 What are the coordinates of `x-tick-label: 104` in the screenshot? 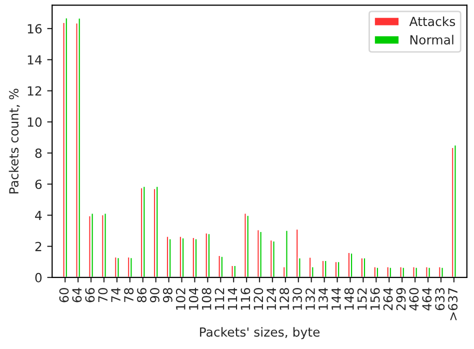 It's located at (193, 299).